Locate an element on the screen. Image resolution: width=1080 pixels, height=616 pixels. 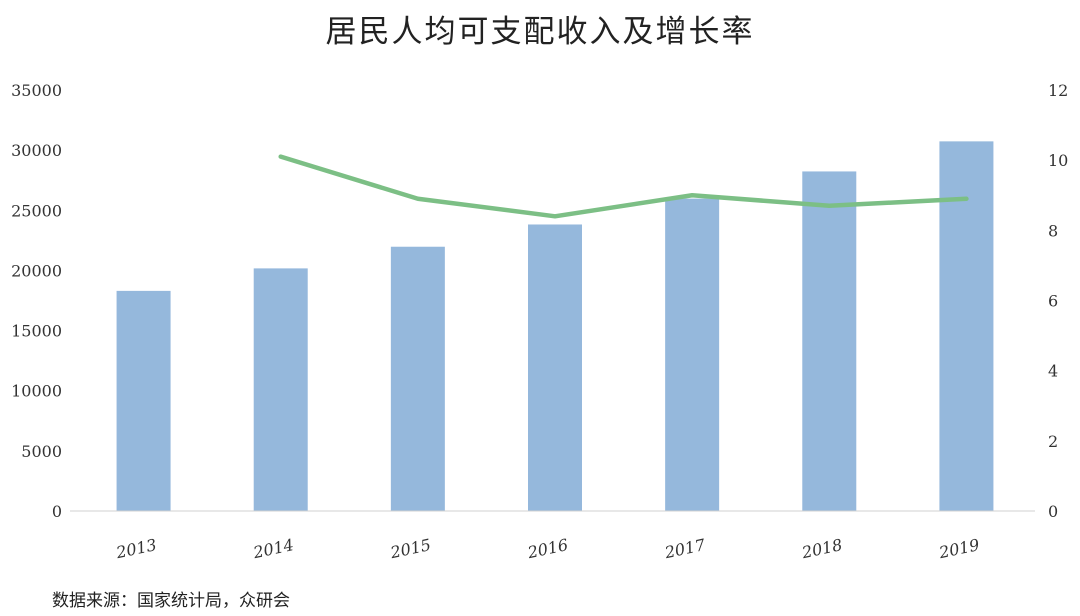
left-tick-label: 35000 is located at coordinates (36, 90).